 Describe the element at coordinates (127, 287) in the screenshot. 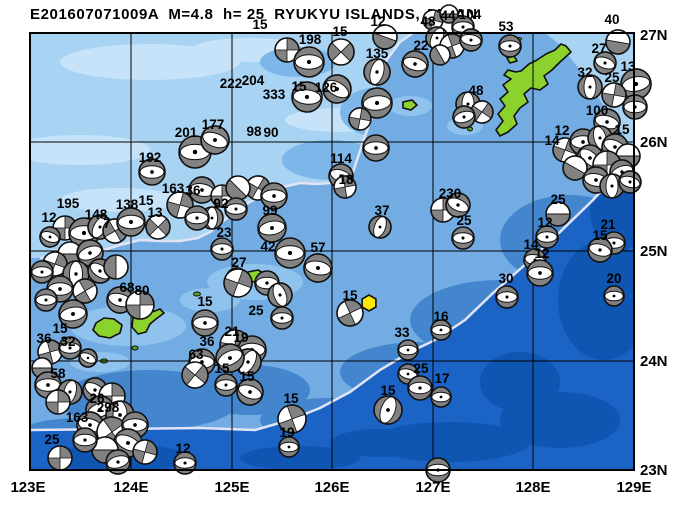

I see `depth-label: 68` at that location.